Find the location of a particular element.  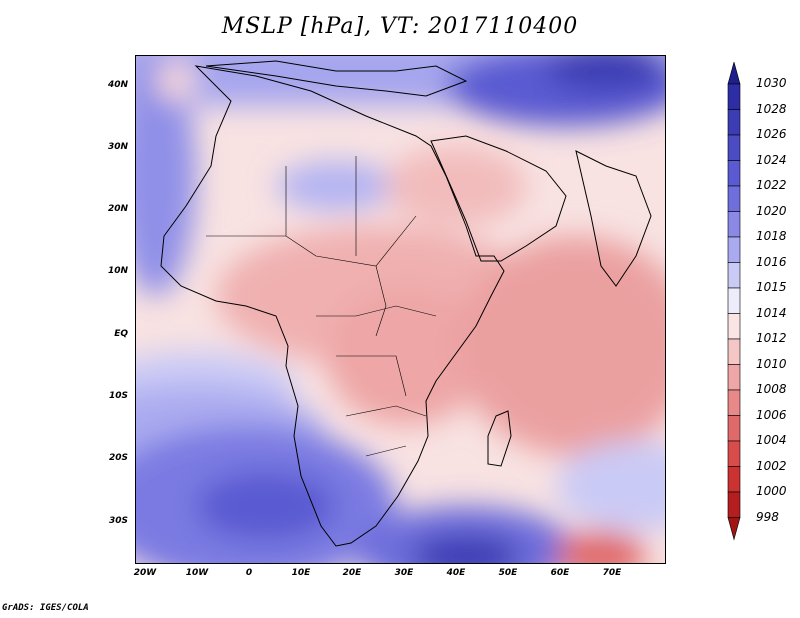

colorbar-level-label: 1026 is located at coordinates (771, 134).